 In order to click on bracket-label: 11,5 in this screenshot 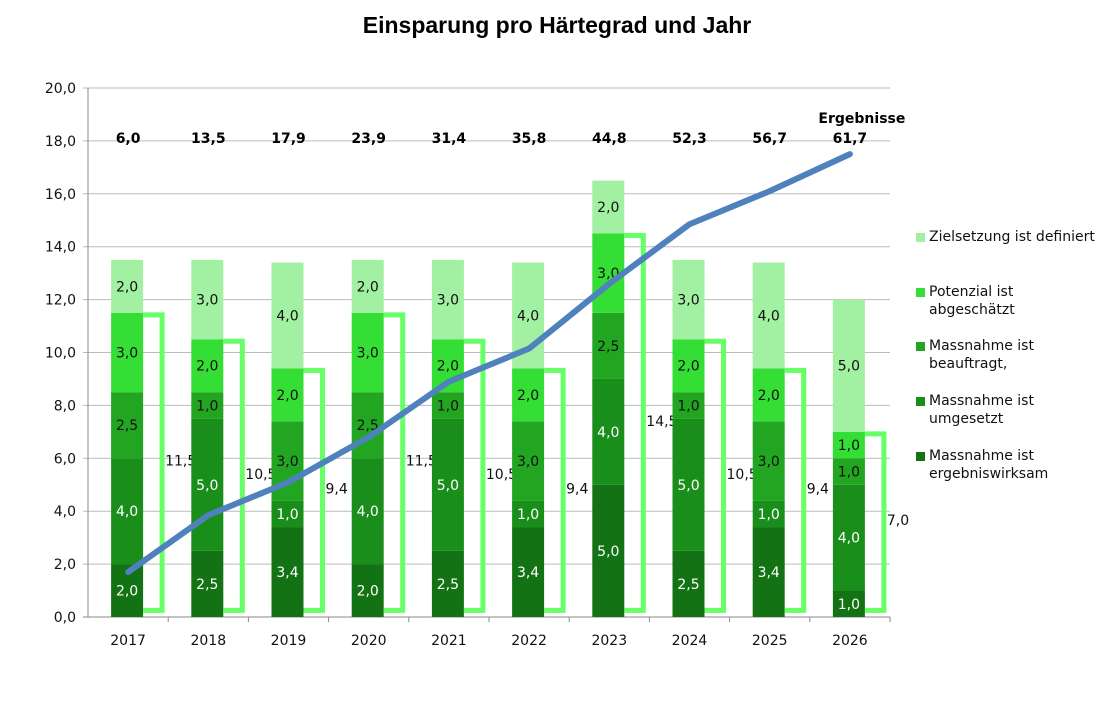, I will do `click(180, 462)`.